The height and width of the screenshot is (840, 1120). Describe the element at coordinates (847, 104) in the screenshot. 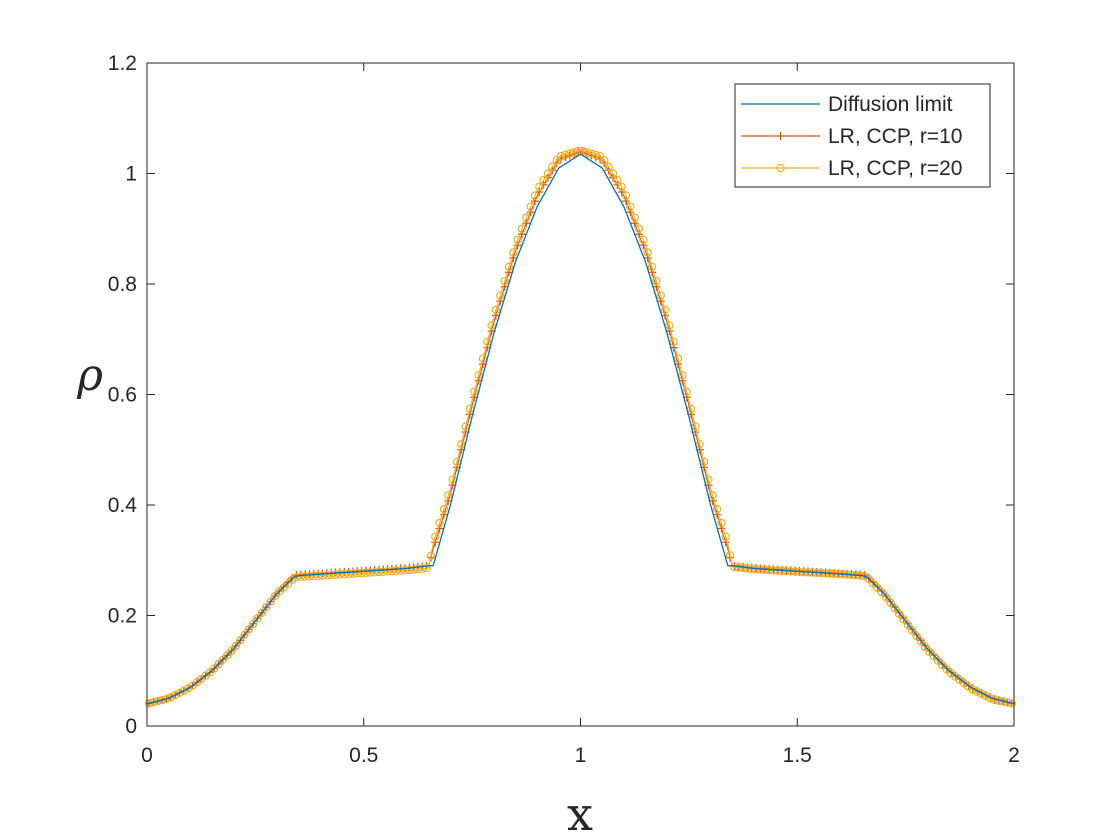

I see `legend-entry: Diffusion limit` at that location.